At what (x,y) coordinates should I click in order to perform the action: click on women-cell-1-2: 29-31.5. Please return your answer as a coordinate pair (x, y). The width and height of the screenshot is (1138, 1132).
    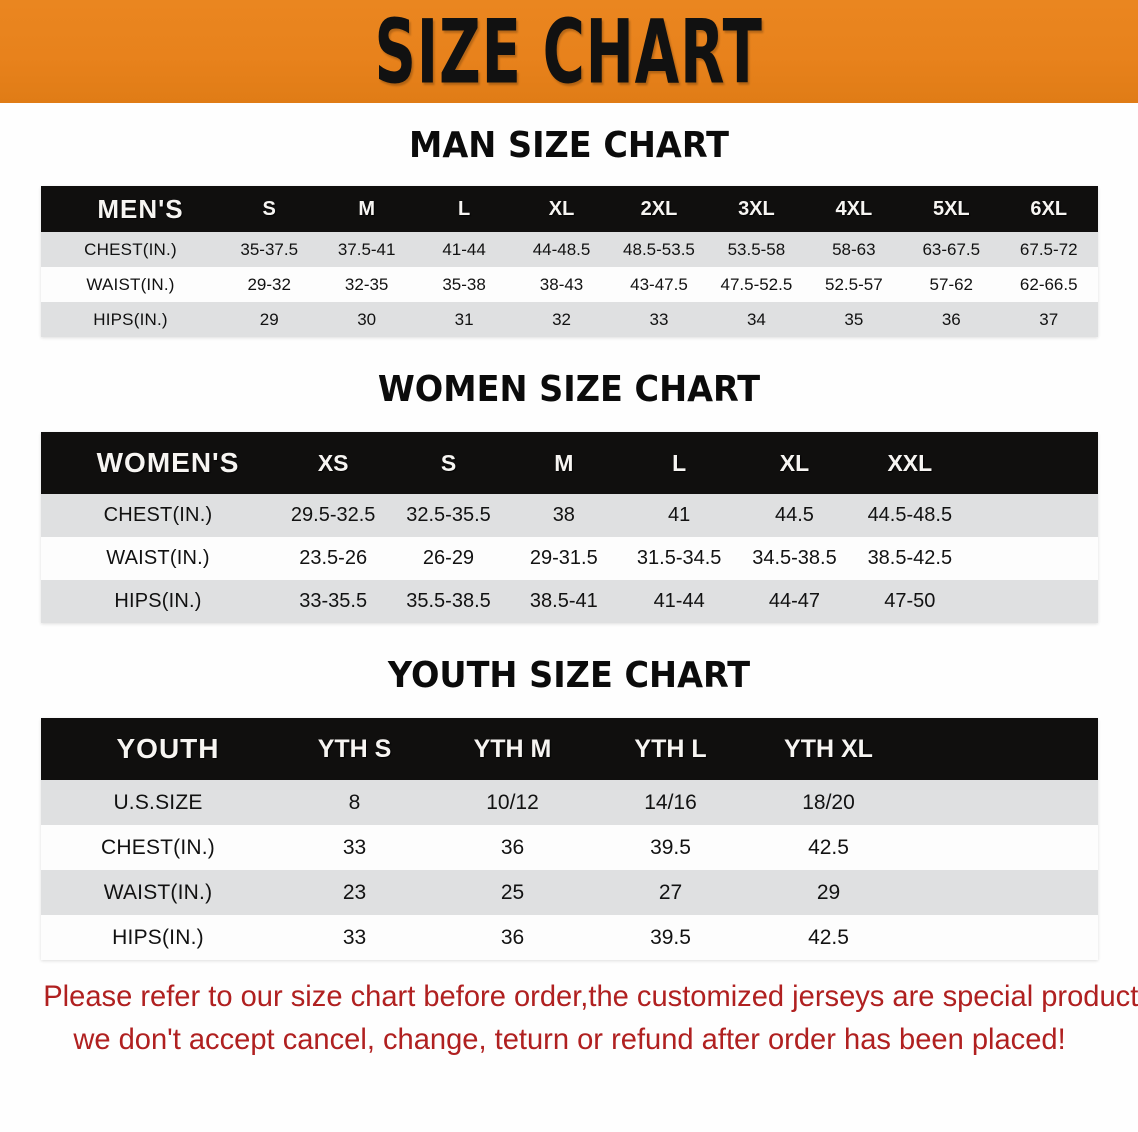
    Looking at the image, I should click on (563, 558).